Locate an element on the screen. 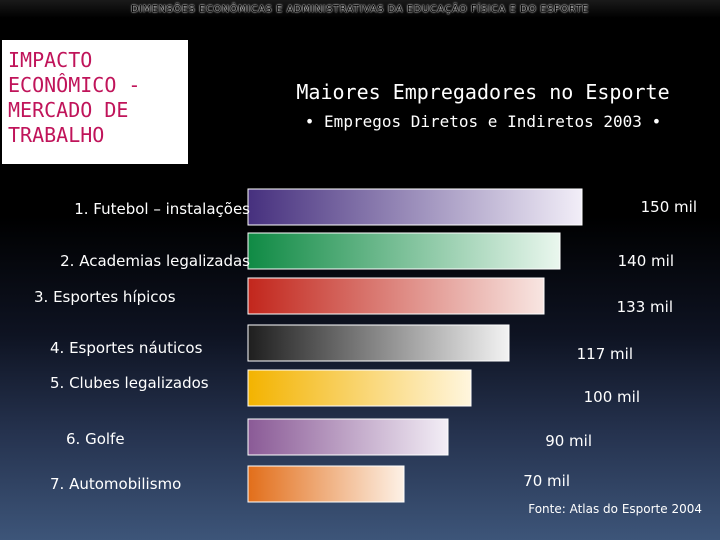  category-label-6: 6. Golfe is located at coordinates (95, 439).